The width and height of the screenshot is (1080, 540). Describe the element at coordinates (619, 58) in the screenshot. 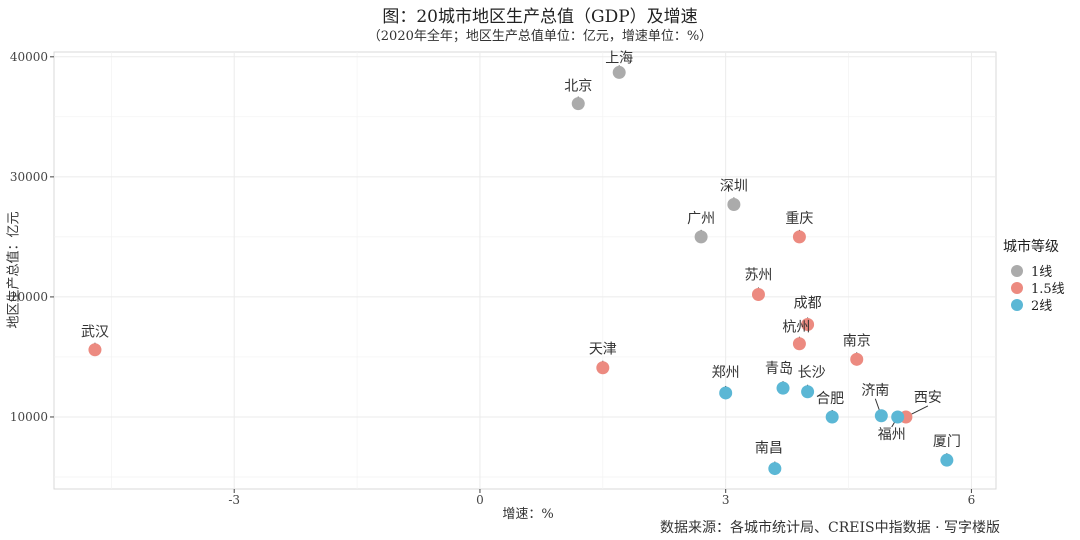

I see `data-point-label: 上海` at that location.